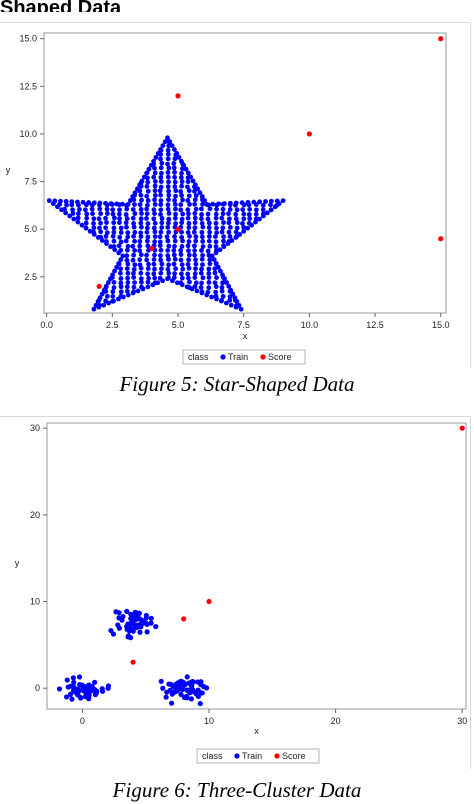  What do you see at coordinates (30, 182) in the screenshot?
I see `y-tick-label: 7.5` at bounding box center [30, 182].